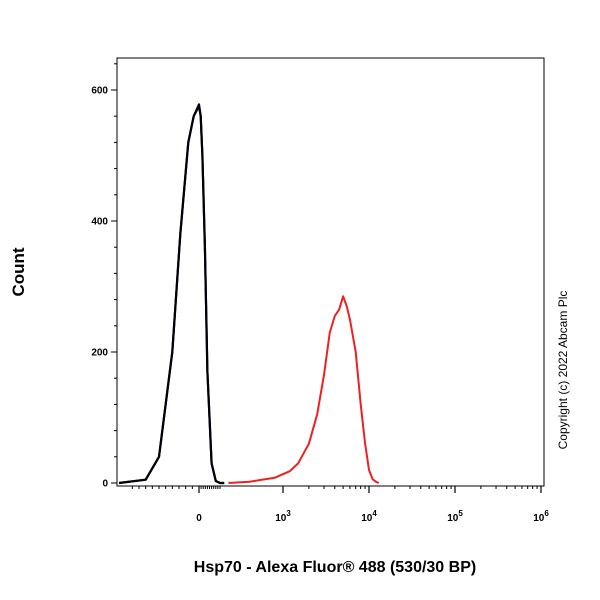 The height and width of the screenshot is (600, 600). Describe the element at coordinates (99, 353) in the screenshot. I see `y-tick-label: 200` at that location.